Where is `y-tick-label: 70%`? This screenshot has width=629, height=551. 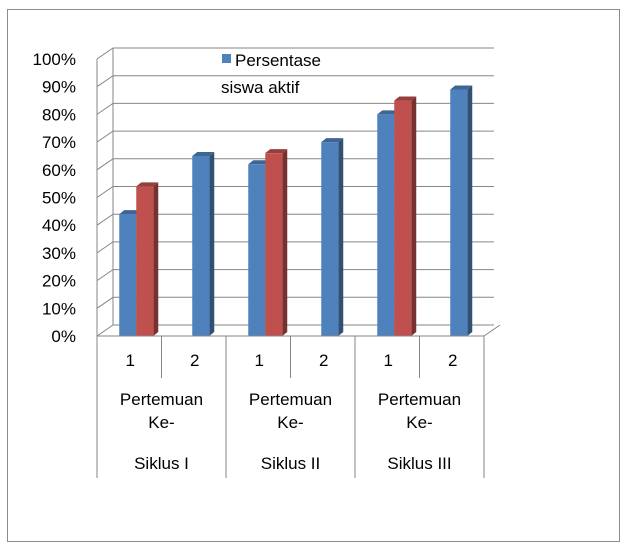
y-tick-label: 70% is located at coordinates (59, 142).